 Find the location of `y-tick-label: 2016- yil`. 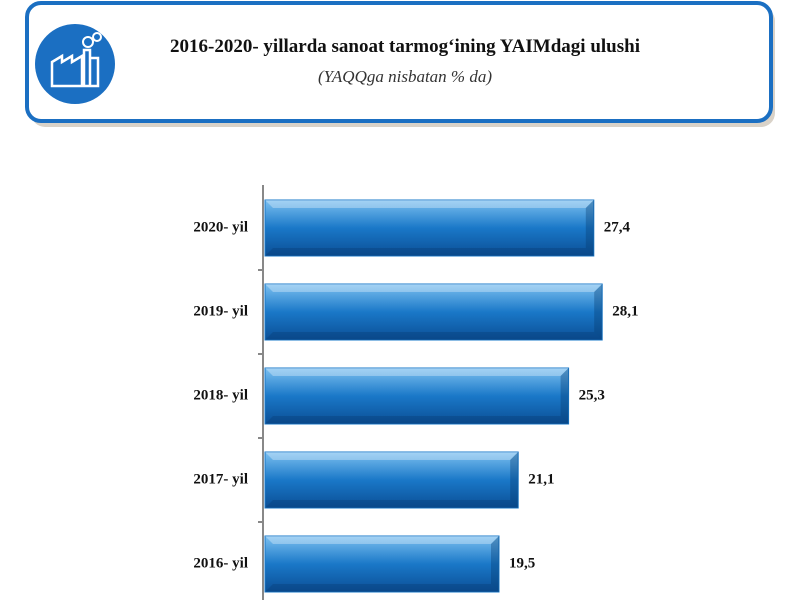

y-tick-label: 2016- yil is located at coordinates (220, 563).